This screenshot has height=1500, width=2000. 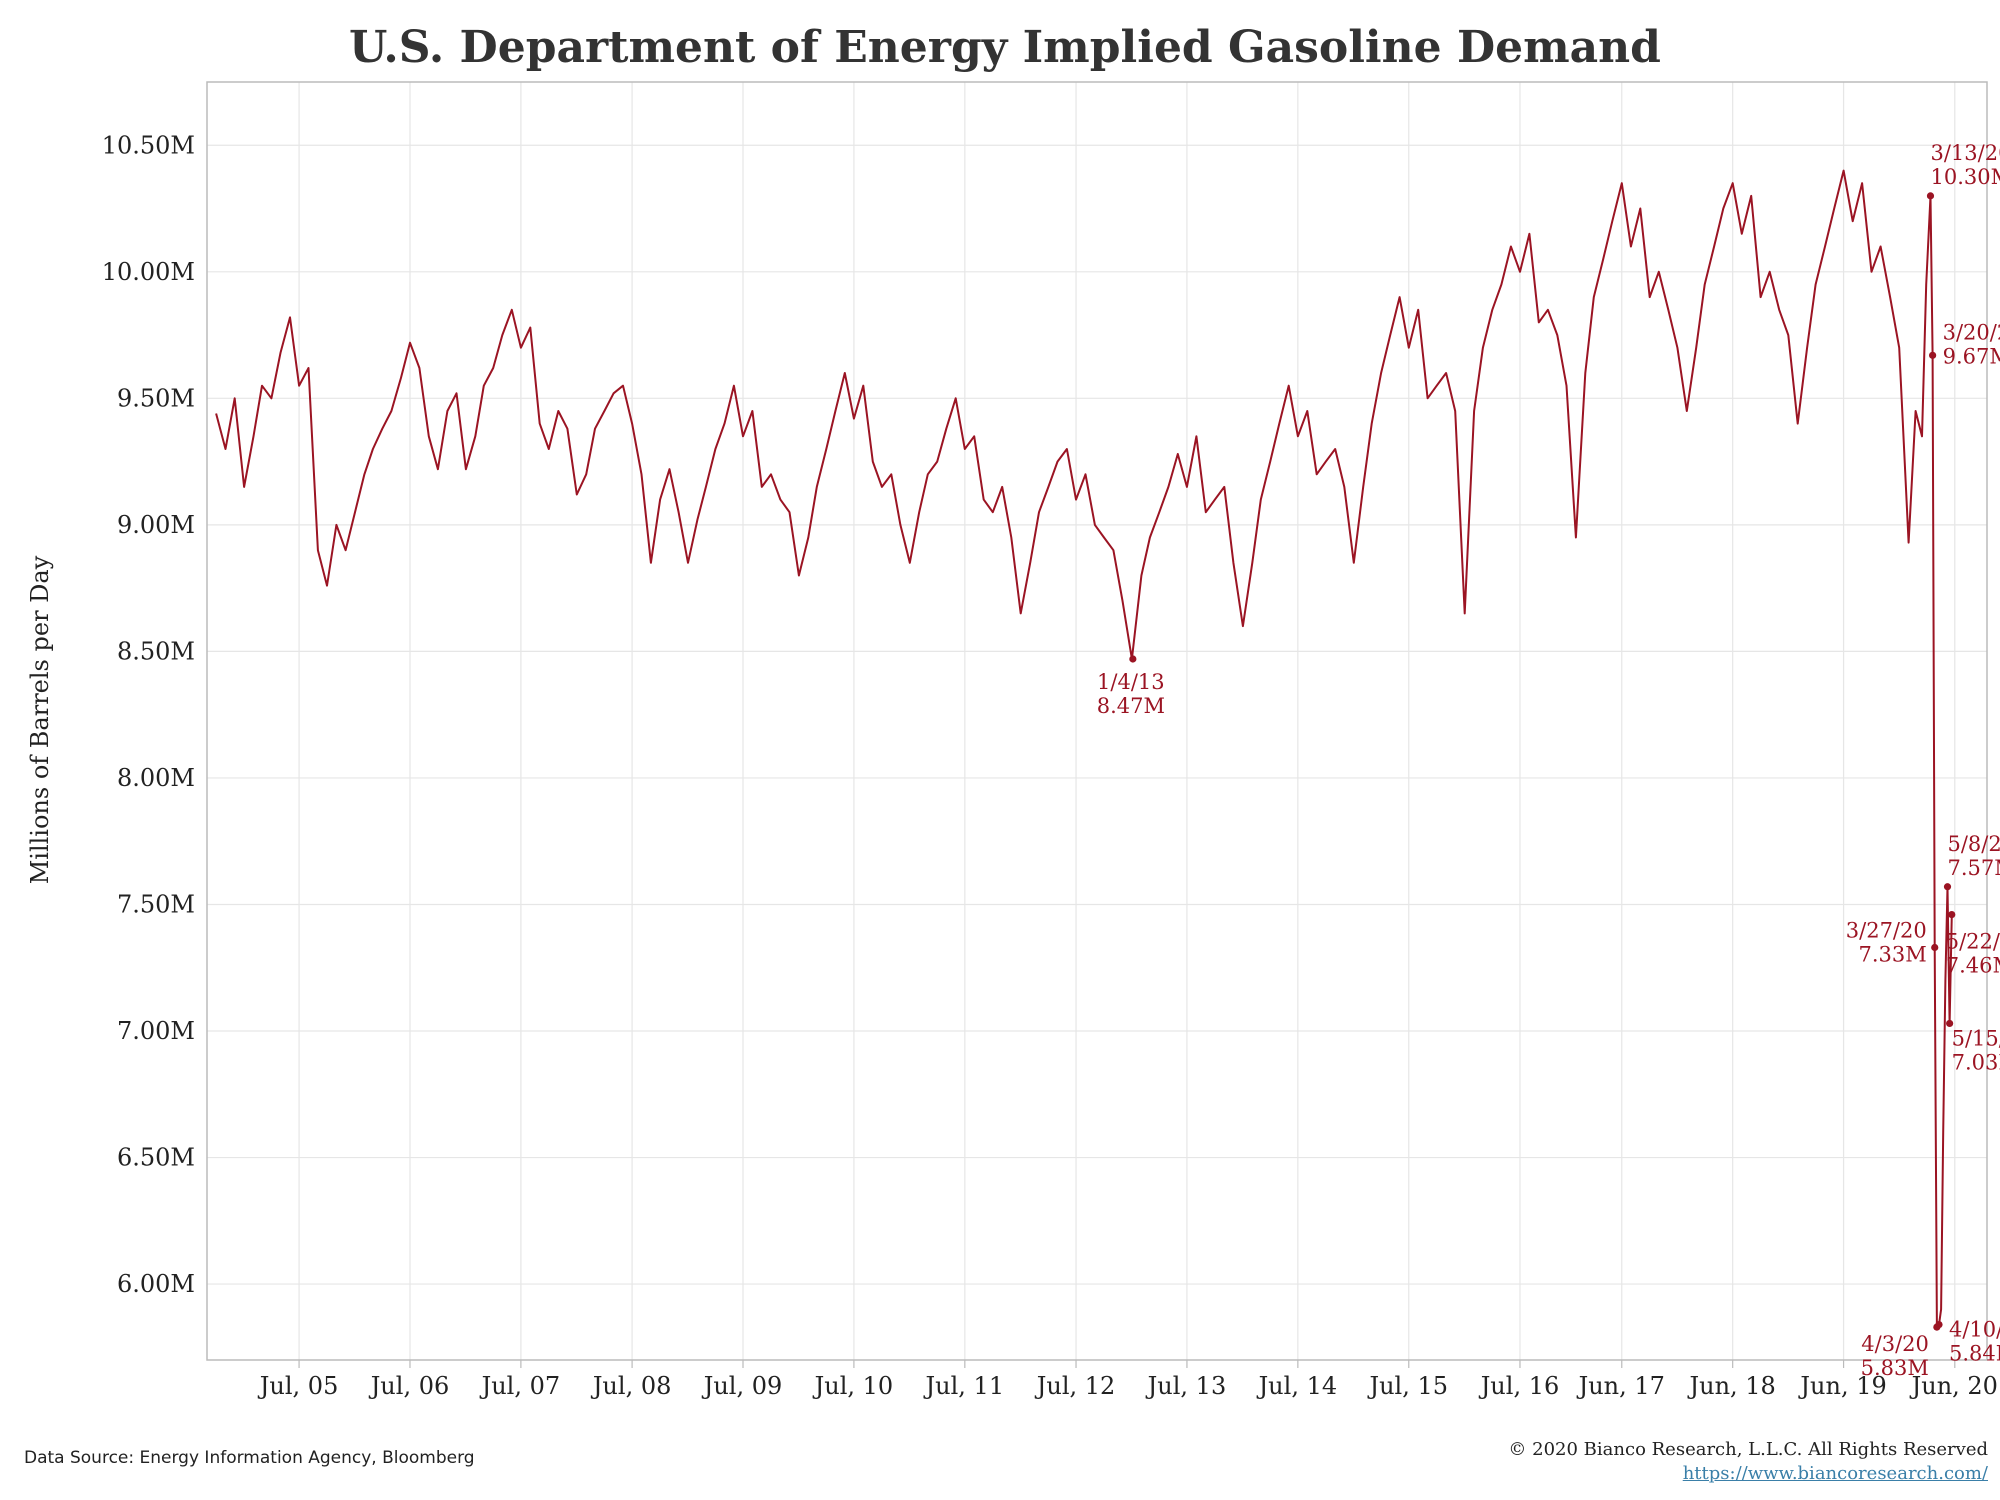 What do you see at coordinates (1620, 1386) in the screenshot?
I see `x-tick-label: Jun, 17` at bounding box center [1620, 1386].